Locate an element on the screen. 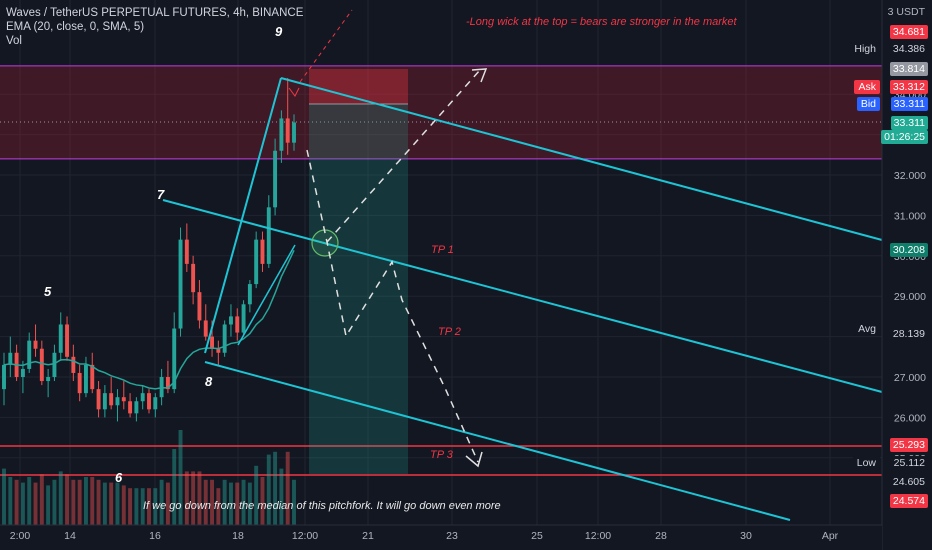 This screenshot has width=932, height=550. ema-polyline is located at coordinates (149, 320).